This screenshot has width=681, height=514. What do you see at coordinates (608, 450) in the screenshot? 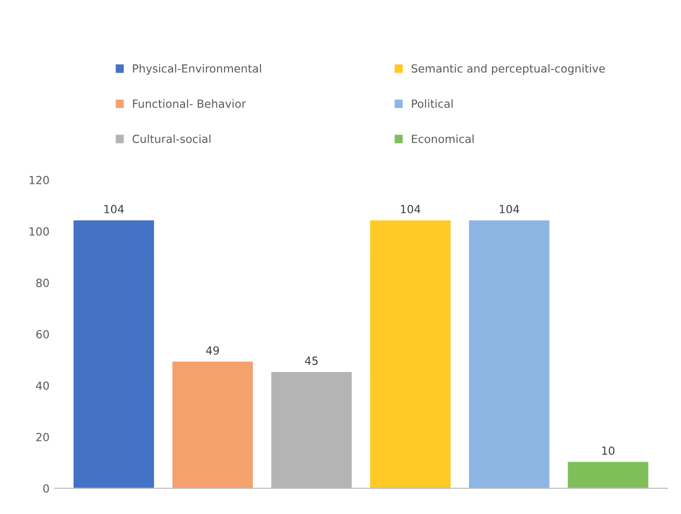
I see `data-label: 10` at bounding box center [608, 450].